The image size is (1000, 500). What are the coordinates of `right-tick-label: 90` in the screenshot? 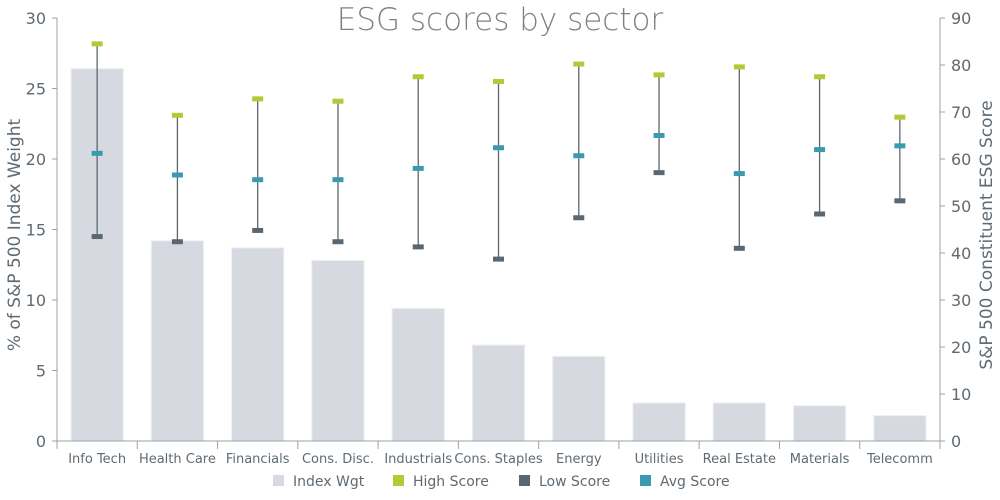 It's located at (961, 18).